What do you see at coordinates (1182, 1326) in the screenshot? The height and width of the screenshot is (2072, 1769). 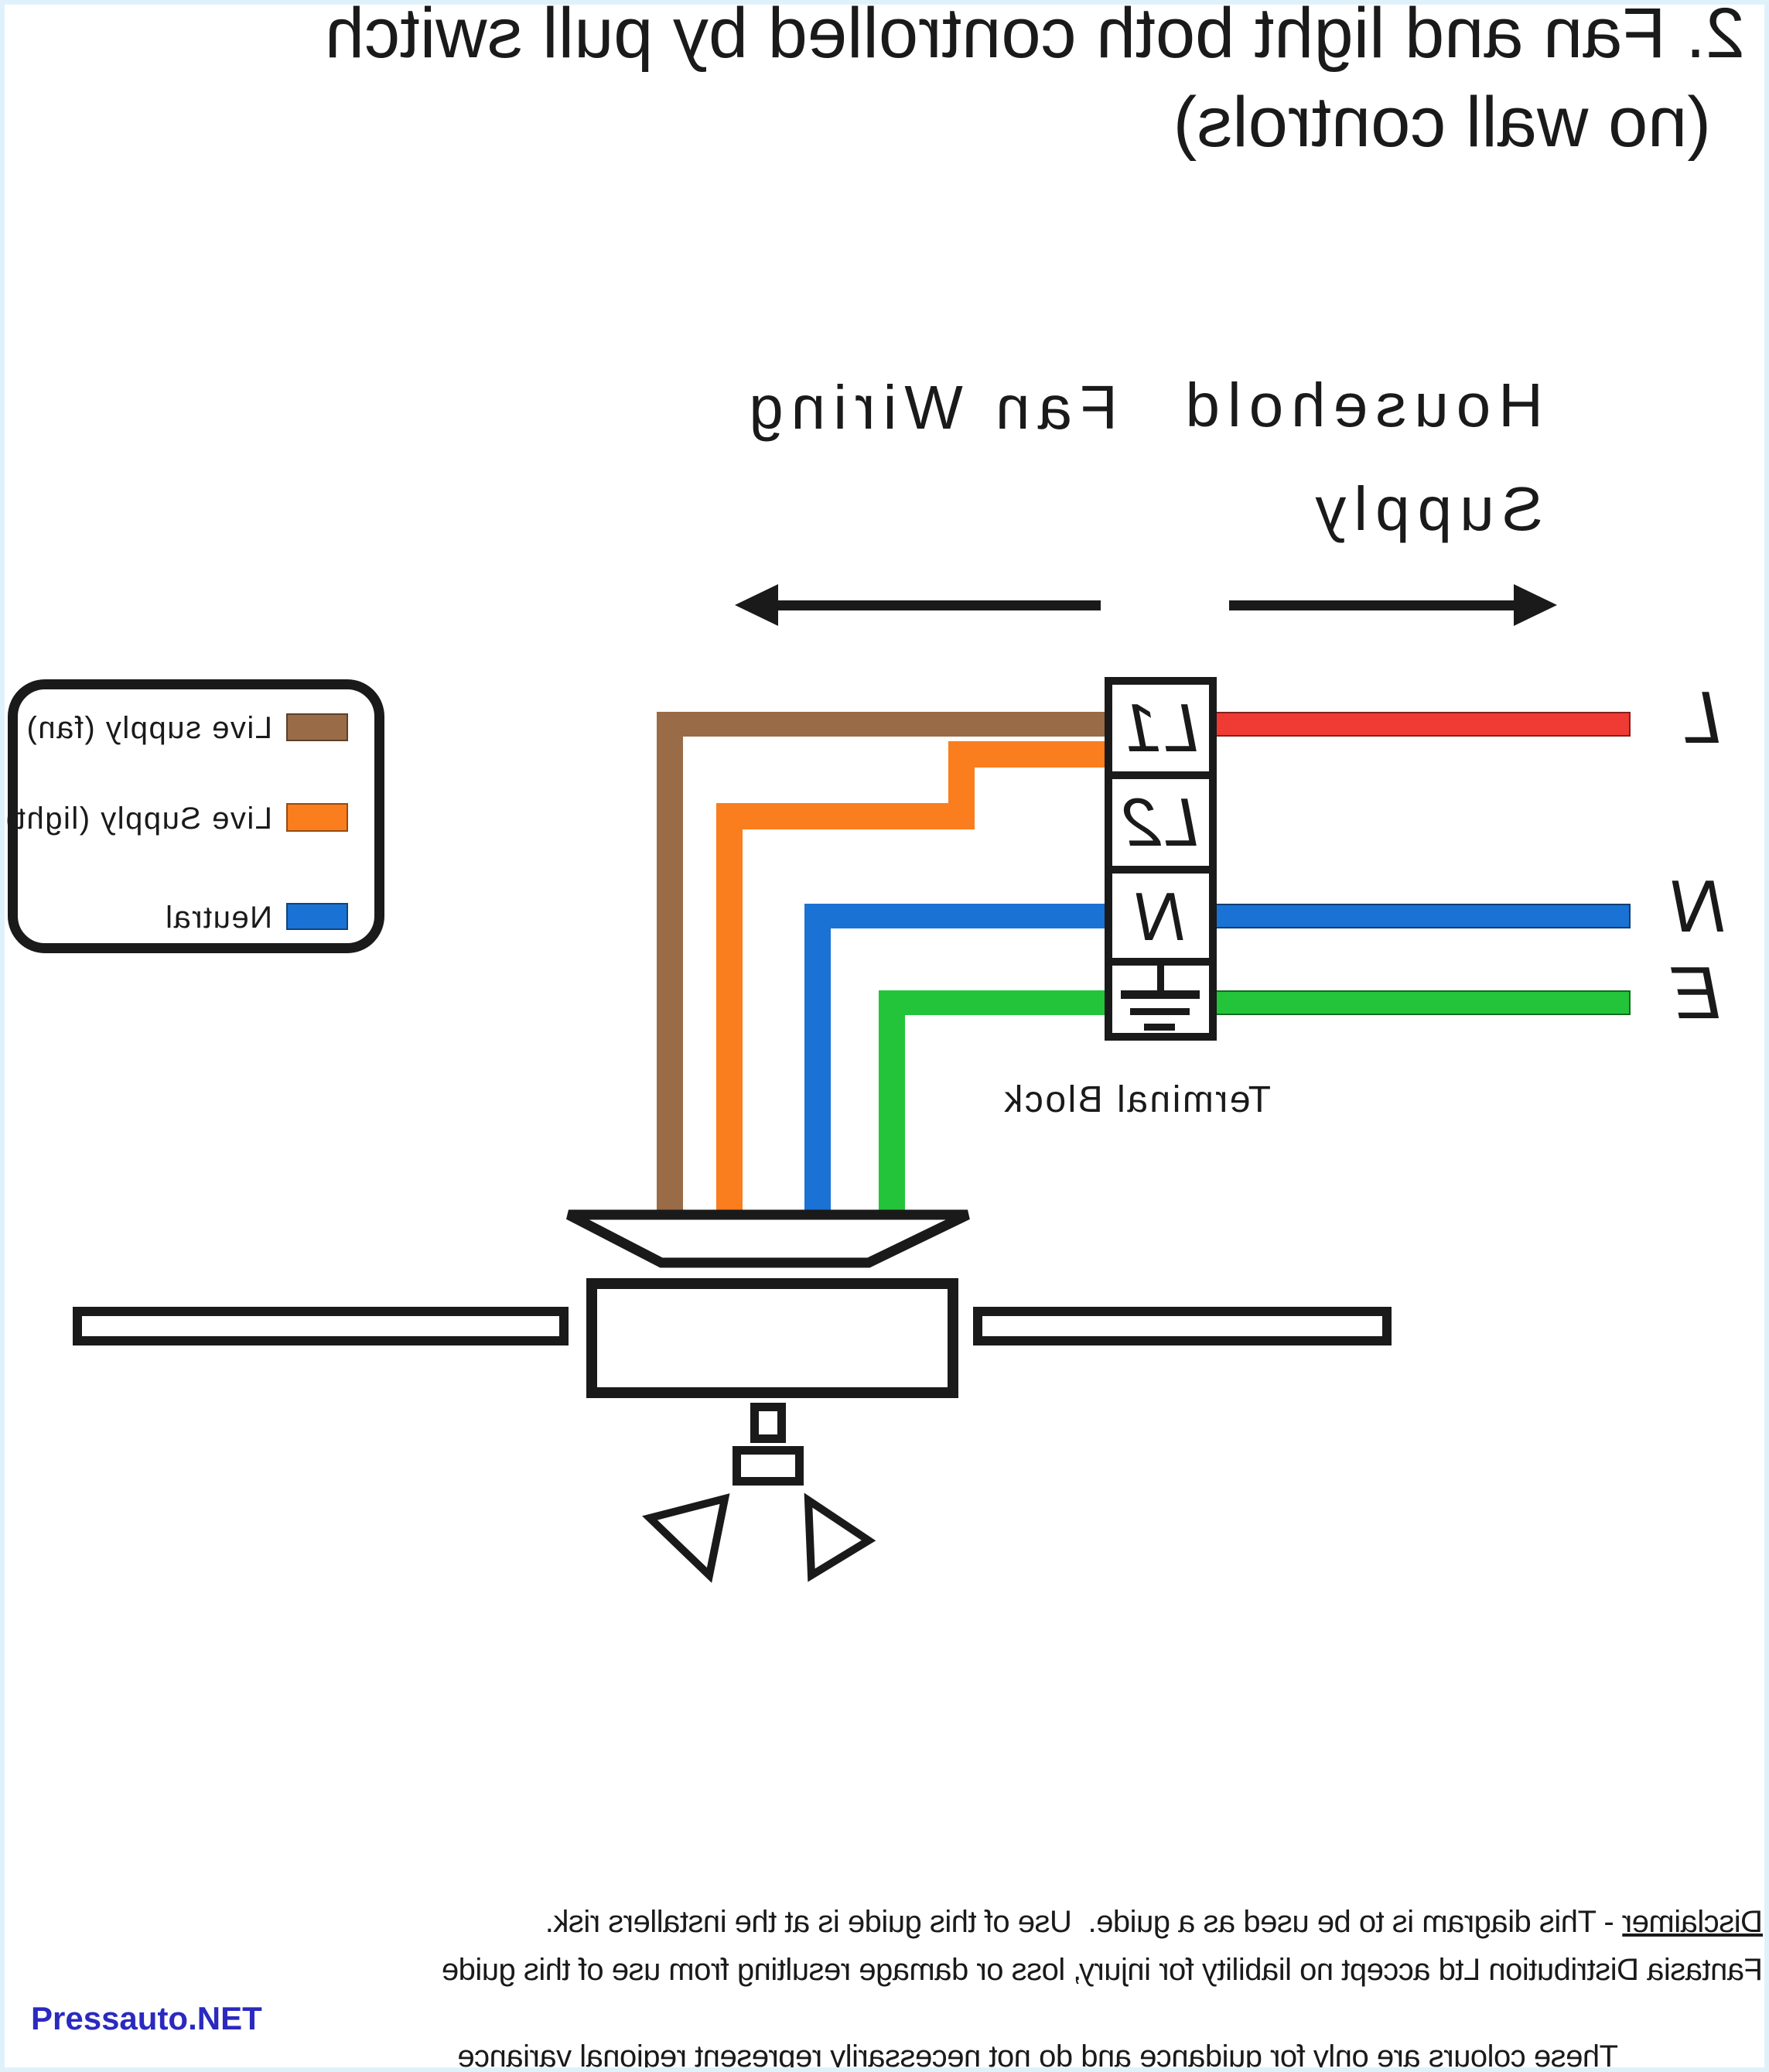 I see `fan-blade-left` at bounding box center [1182, 1326].